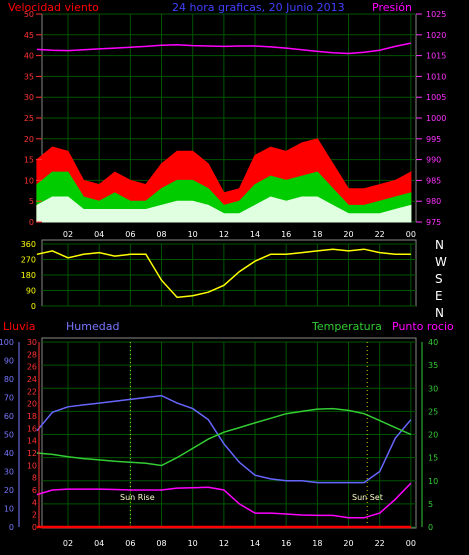  Describe the element at coordinates (433, 222) in the screenshot. I see `pressure-y-tick: 975` at that location.